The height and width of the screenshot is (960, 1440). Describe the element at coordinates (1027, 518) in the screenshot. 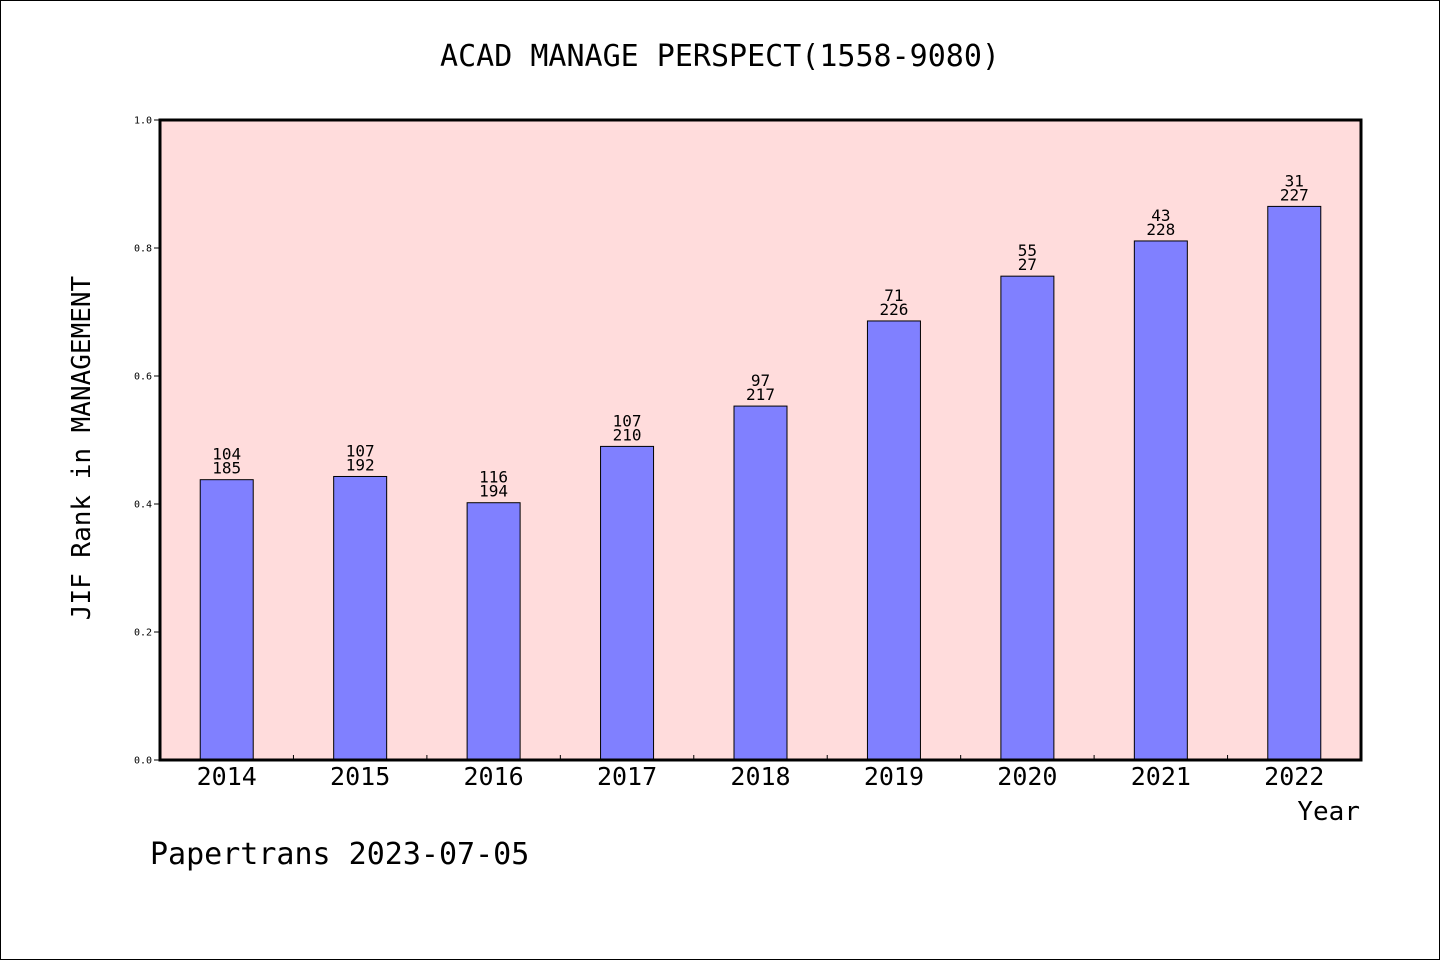

I see `bar-2020` at that location.